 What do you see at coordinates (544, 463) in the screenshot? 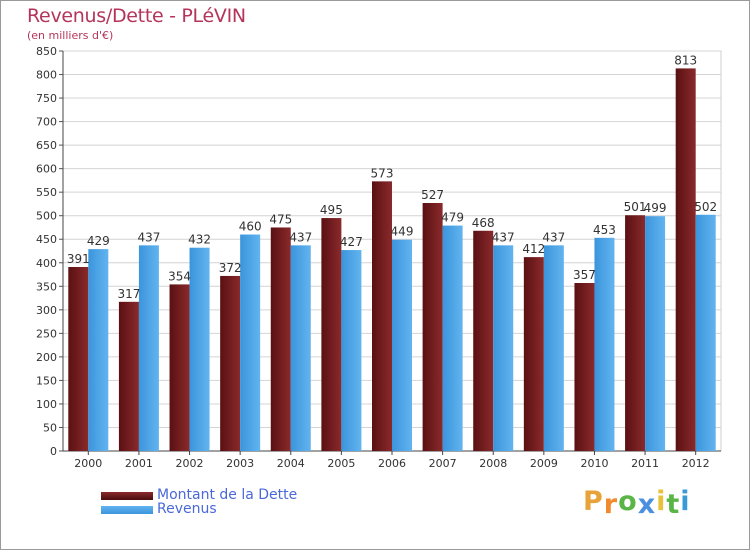
I see `x-tick-label: 2009` at bounding box center [544, 463].